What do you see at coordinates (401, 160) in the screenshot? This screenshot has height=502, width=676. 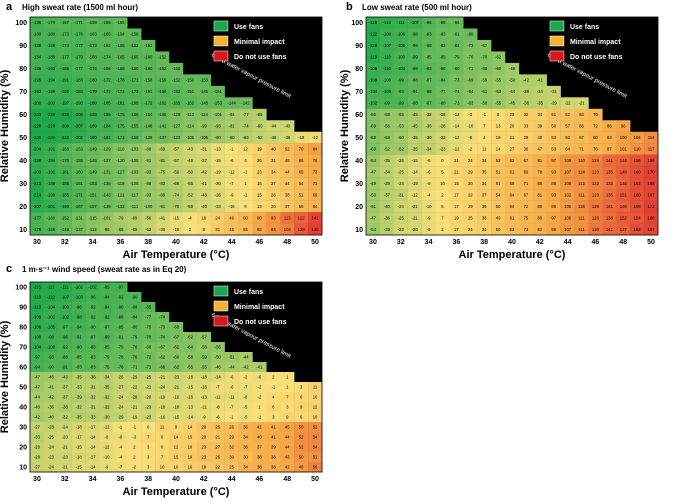 I see `cell-value: -26` at bounding box center [401, 160].